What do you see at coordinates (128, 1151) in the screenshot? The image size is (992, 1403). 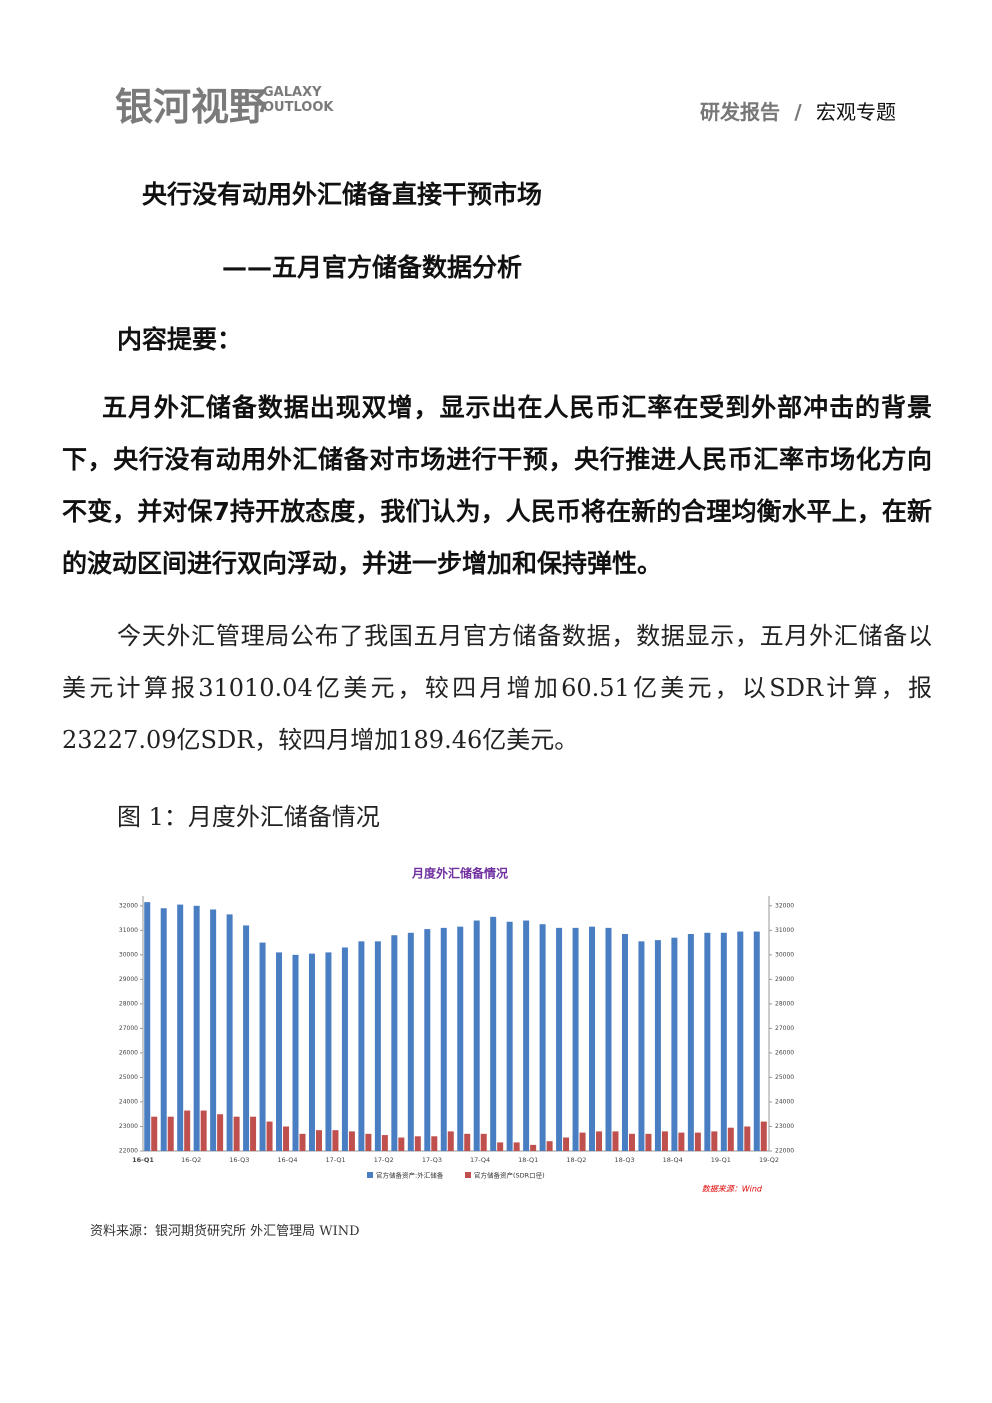 I see `y-tick-label: 22000` at bounding box center [128, 1151].